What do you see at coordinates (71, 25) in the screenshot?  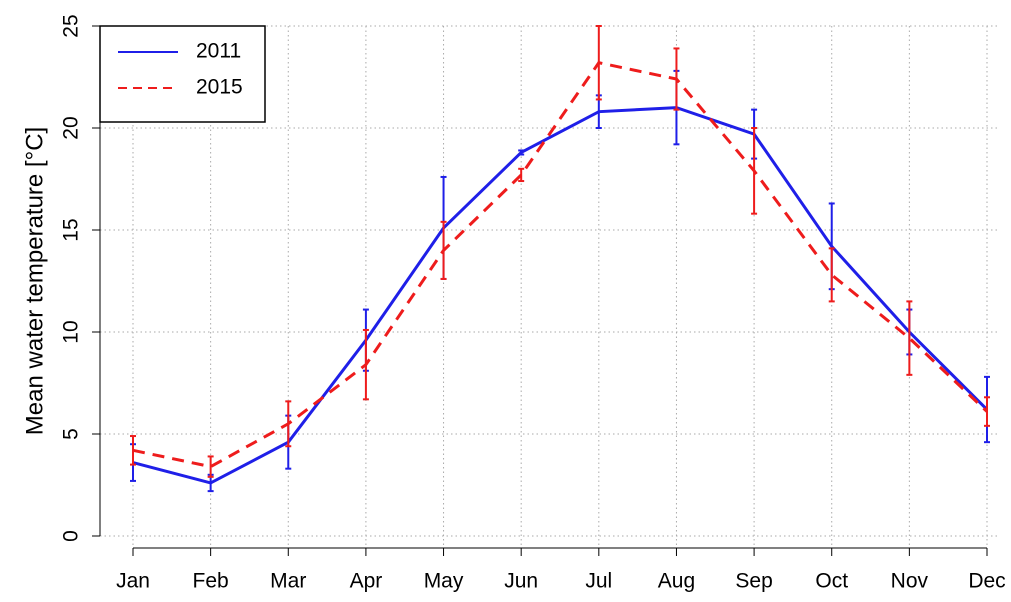 I see `y-tick-label: 25` at bounding box center [71, 25].